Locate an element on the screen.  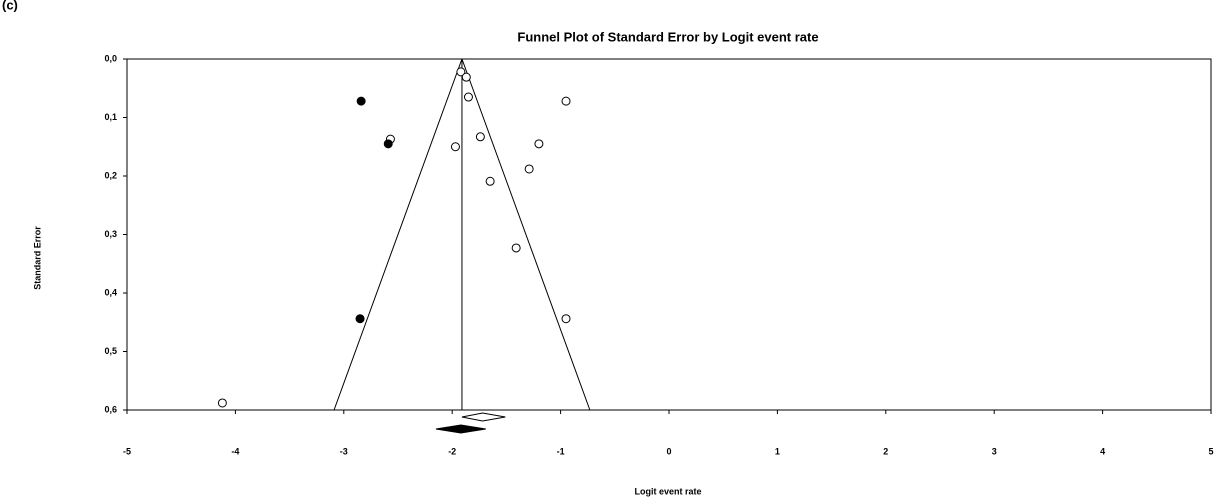
x-tick-label: -5 is located at coordinates (127, 451).